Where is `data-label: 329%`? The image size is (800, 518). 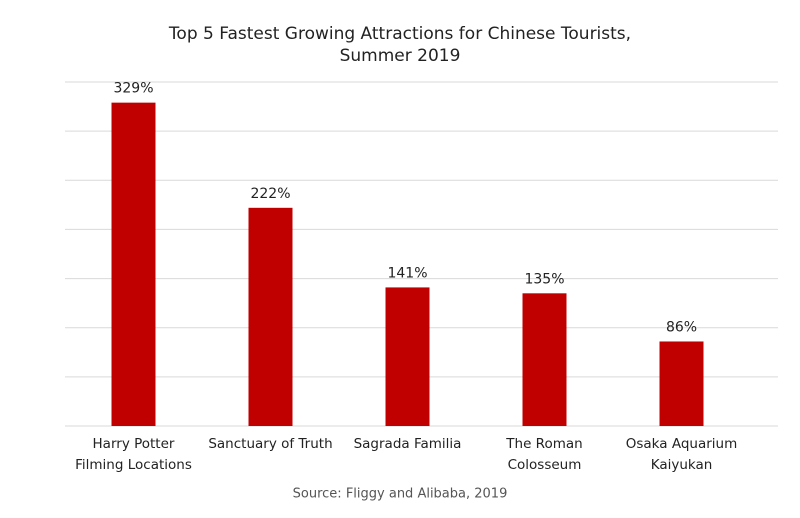 data-label: 329% is located at coordinates (133, 89).